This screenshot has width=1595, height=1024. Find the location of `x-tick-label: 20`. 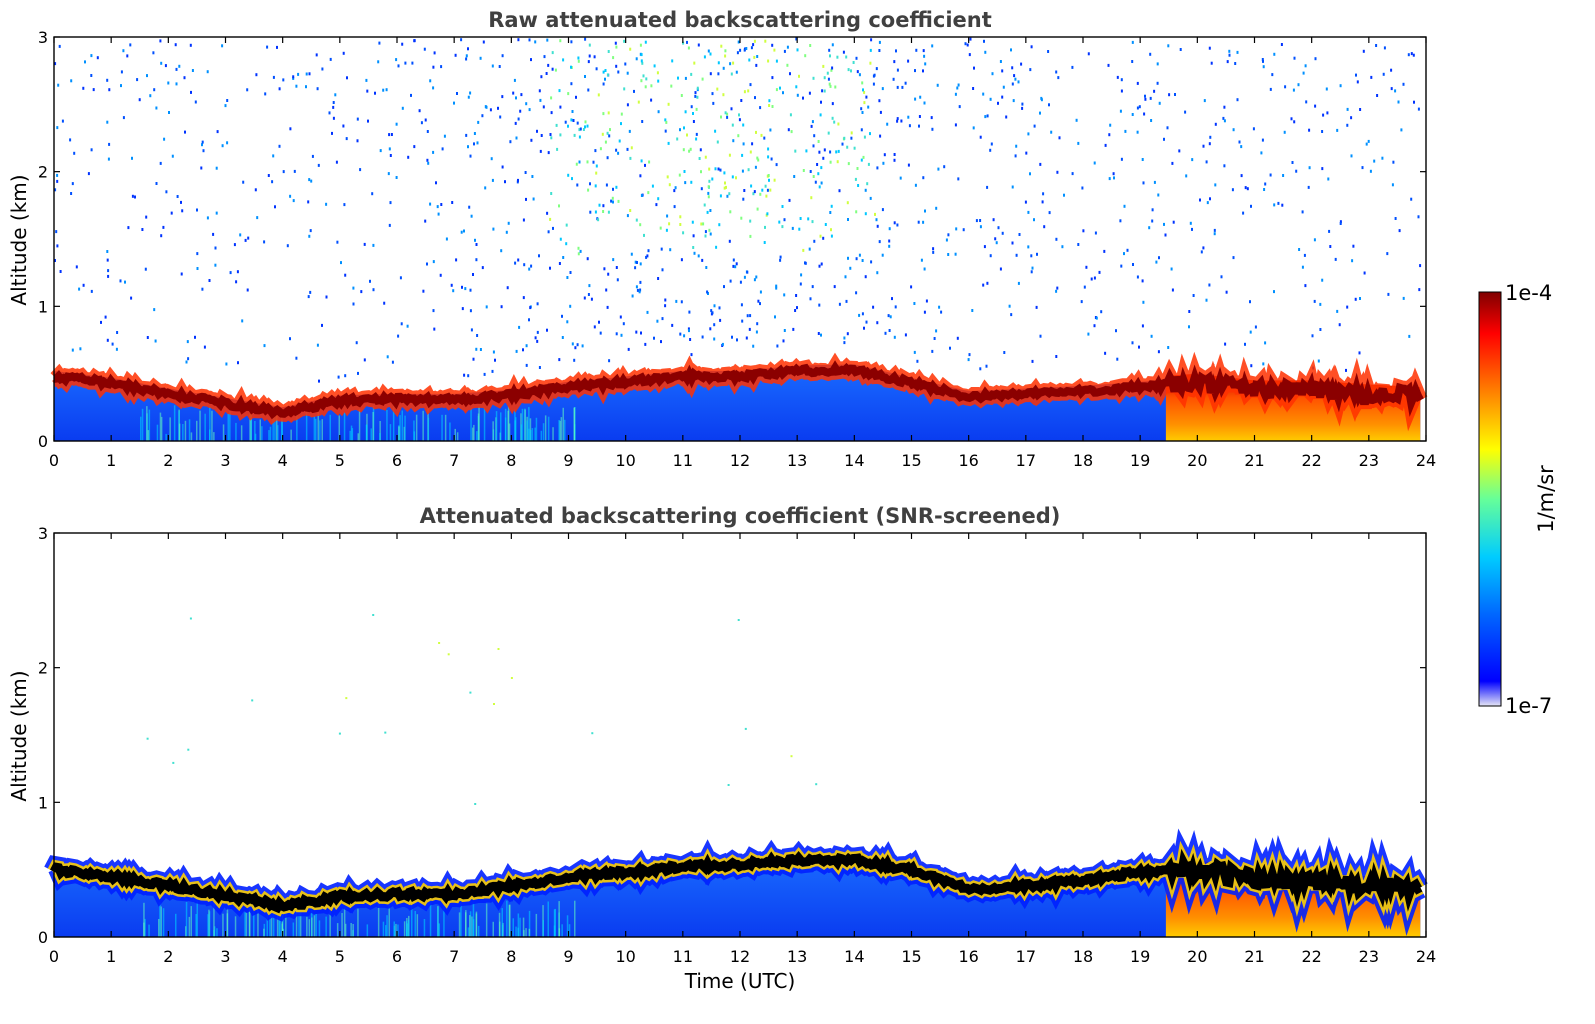

x-tick-label: 20 is located at coordinates (1197, 956).